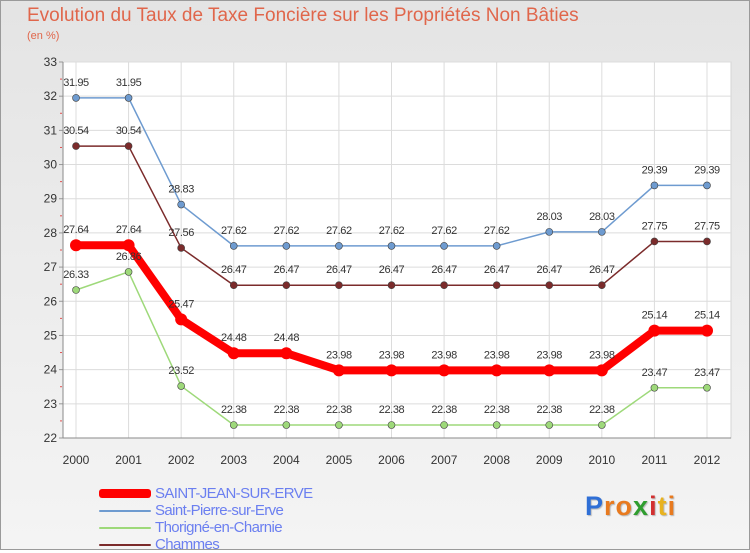  I want to click on legend-entry-saint-jean-sur-erve: SAINT-JEAN-SUR-ERVE, so click(206, 493).